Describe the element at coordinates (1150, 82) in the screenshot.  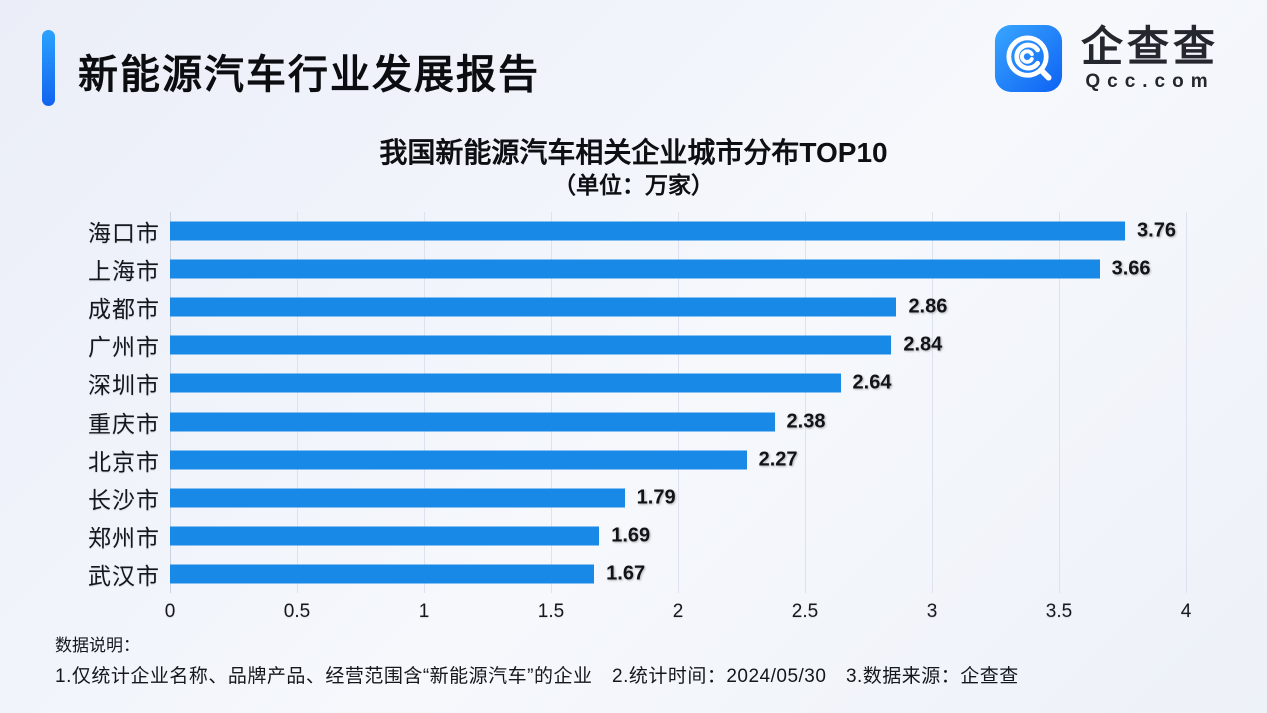
I see `qcc-logo-domain: Qcc.com` at that location.